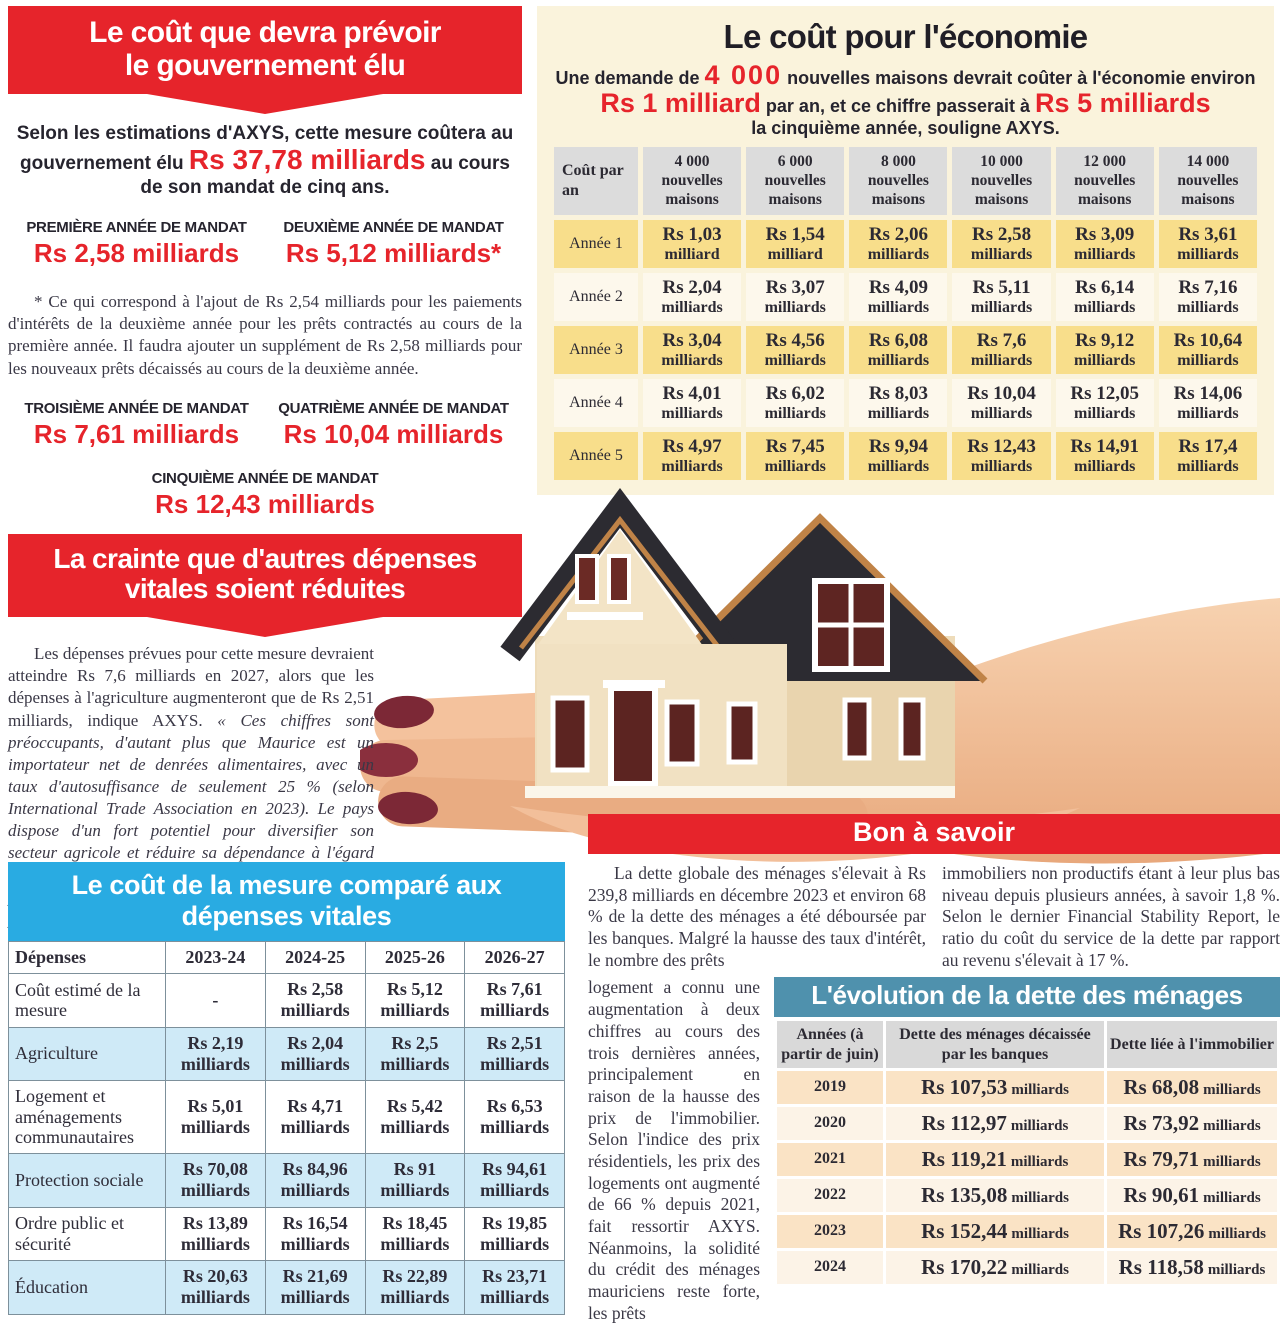 This screenshot has height=1324, width=1280. What do you see at coordinates (1192, 1087) in the screenshot?
I see `debt-immo-cell: Rs 68,08 milliards` at bounding box center [1192, 1087].